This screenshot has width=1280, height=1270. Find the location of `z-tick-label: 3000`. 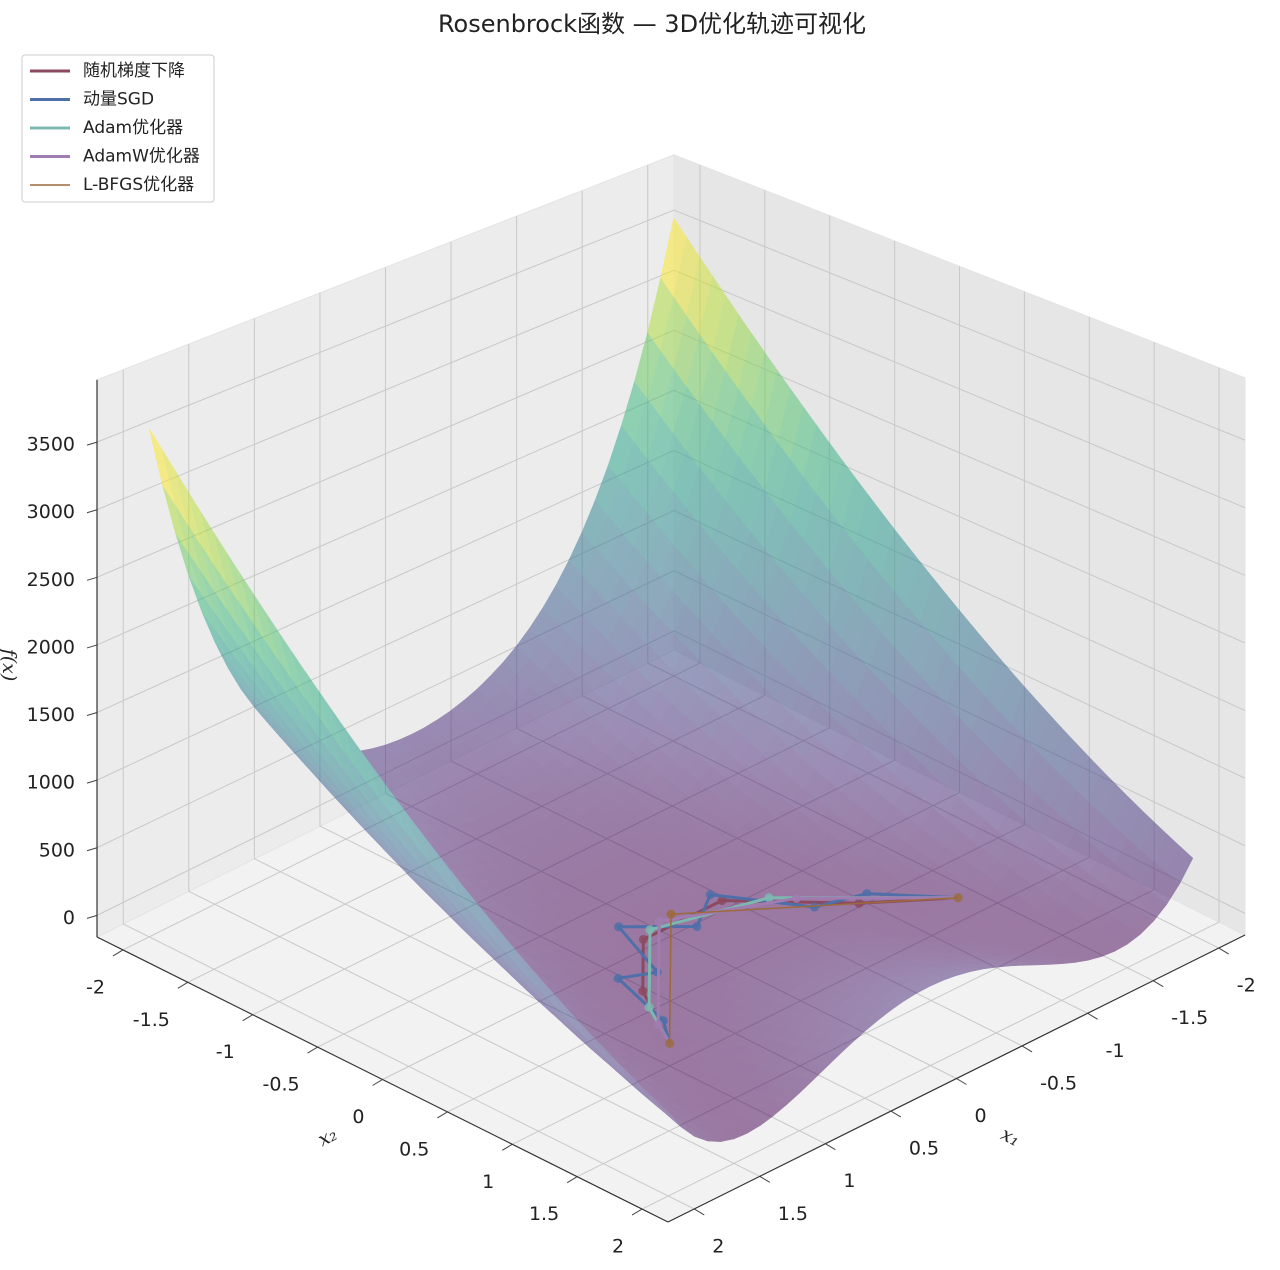

z-tick-label: 3000 is located at coordinates (51, 512).